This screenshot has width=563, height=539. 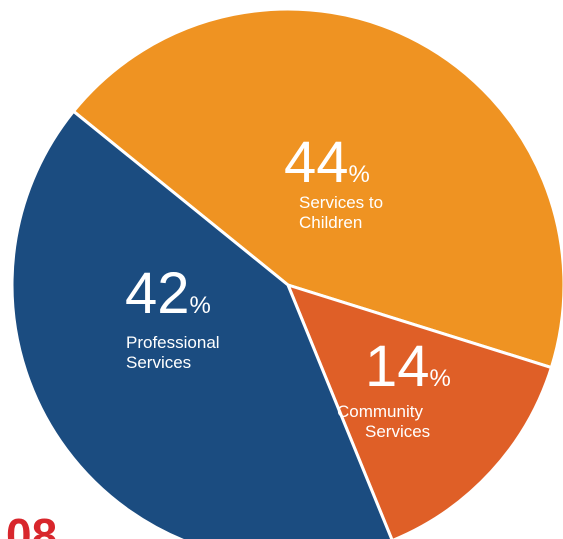 What do you see at coordinates (380, 411) in the screenshot?
I see `slice-label-1-line-0: Community` at bounding box center [380, 411].